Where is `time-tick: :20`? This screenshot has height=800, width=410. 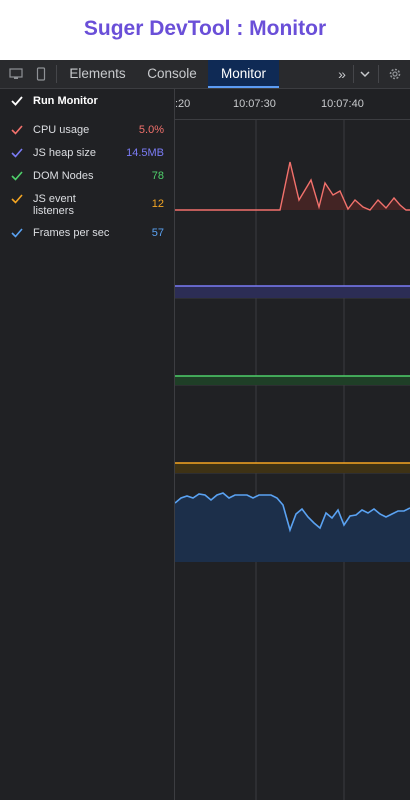
time-tick: :20 is located at coordinates (183, 104).